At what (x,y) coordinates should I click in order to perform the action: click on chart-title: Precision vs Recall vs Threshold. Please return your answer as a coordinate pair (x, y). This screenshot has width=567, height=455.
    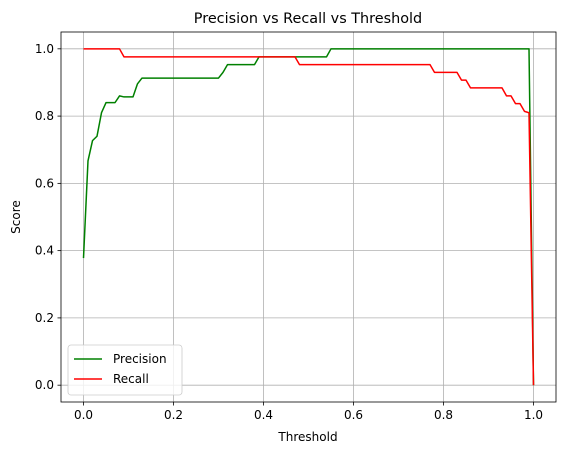
    Looking at the image, I should click on (308, 19).